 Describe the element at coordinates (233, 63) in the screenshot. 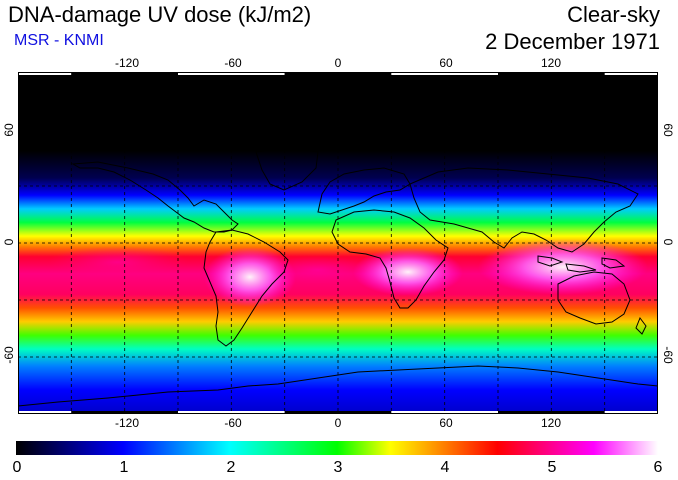

I see `lon-tick-top: -60` at that location.